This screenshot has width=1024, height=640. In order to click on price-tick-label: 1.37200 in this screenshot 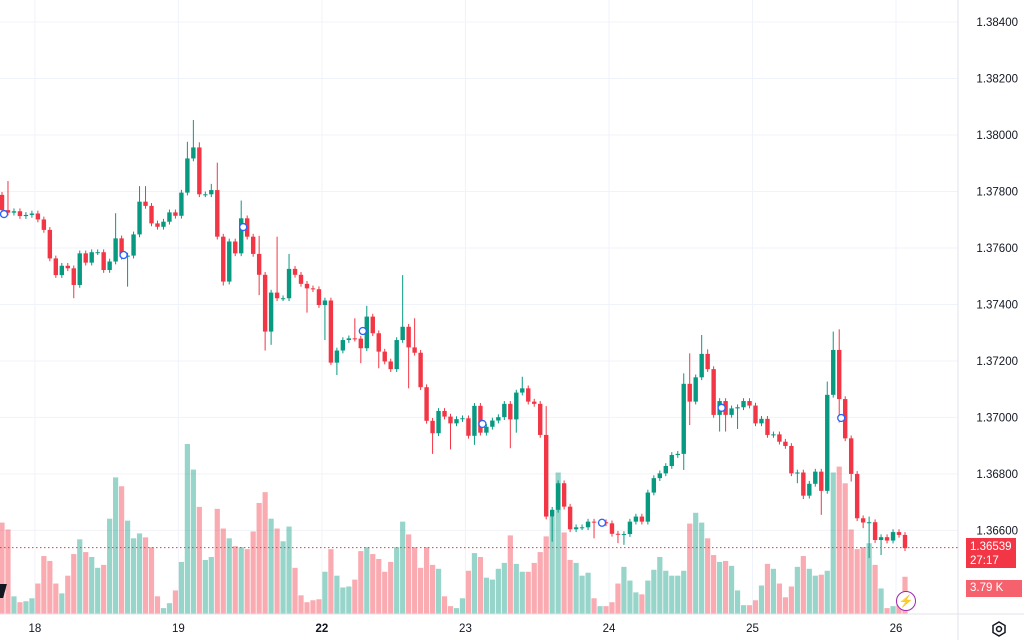, I will do `click(997, 362)`.